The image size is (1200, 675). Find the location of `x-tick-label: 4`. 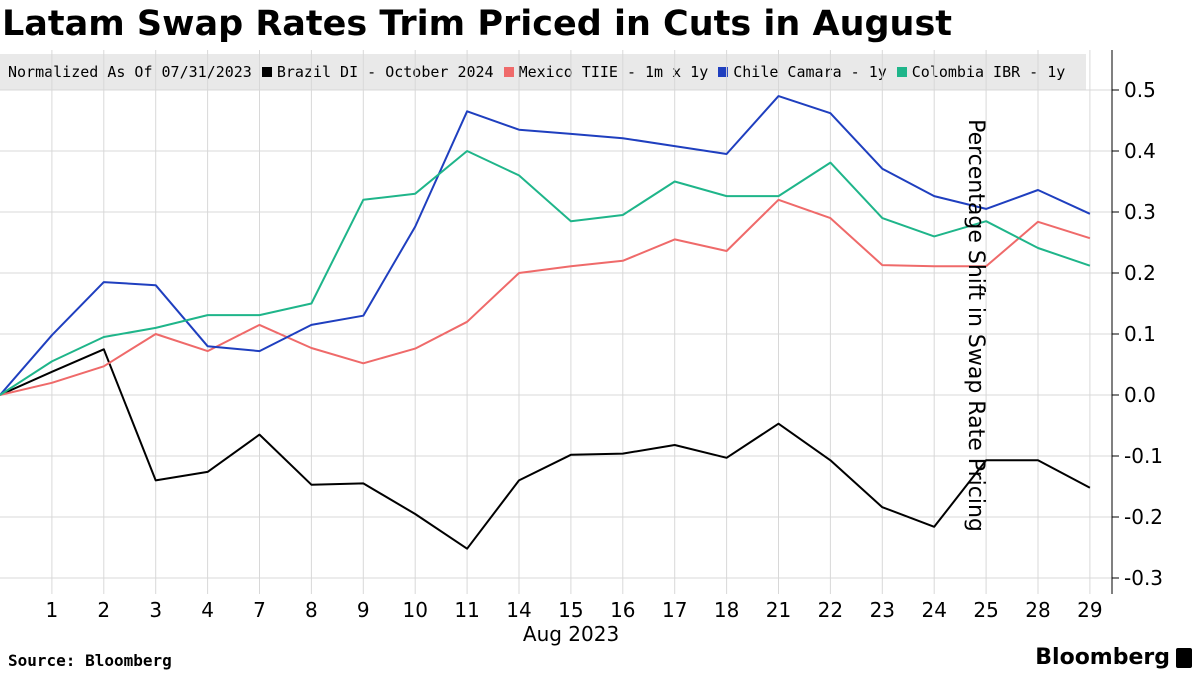

x-tick-label: 4 is located at coordinates (207, 610).